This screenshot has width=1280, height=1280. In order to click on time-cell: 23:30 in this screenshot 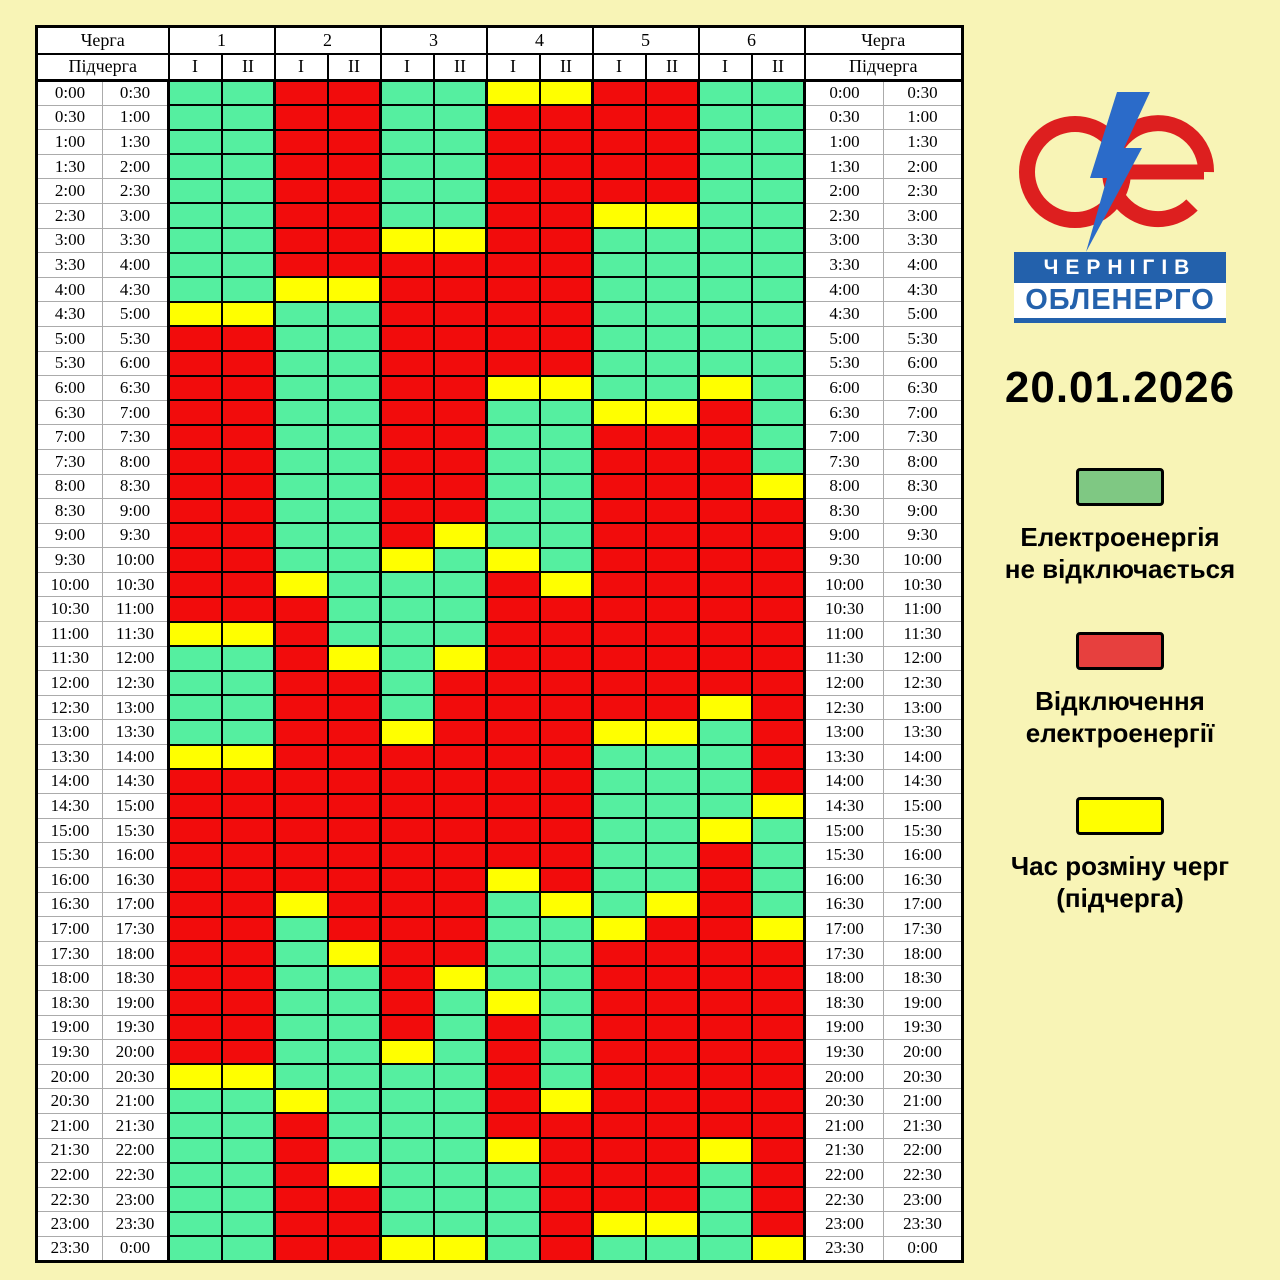, I will do `click(69, 1248)`.